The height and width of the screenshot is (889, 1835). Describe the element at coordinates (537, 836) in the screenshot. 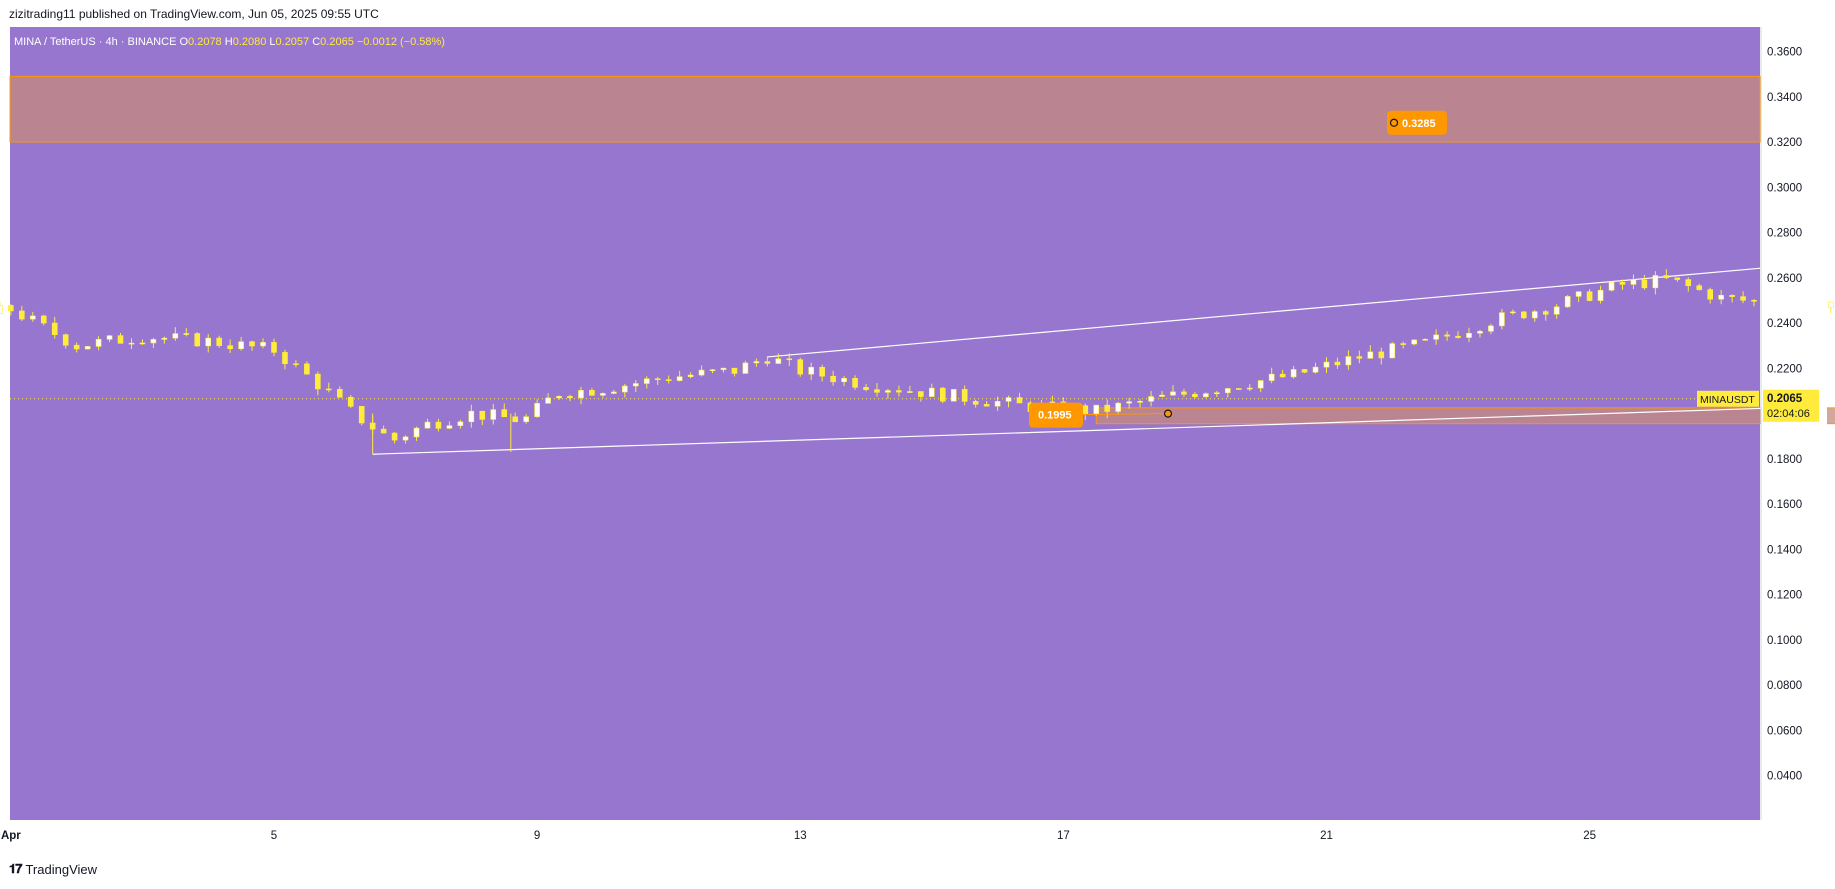

I see `time-tick-label: 9` at that location.